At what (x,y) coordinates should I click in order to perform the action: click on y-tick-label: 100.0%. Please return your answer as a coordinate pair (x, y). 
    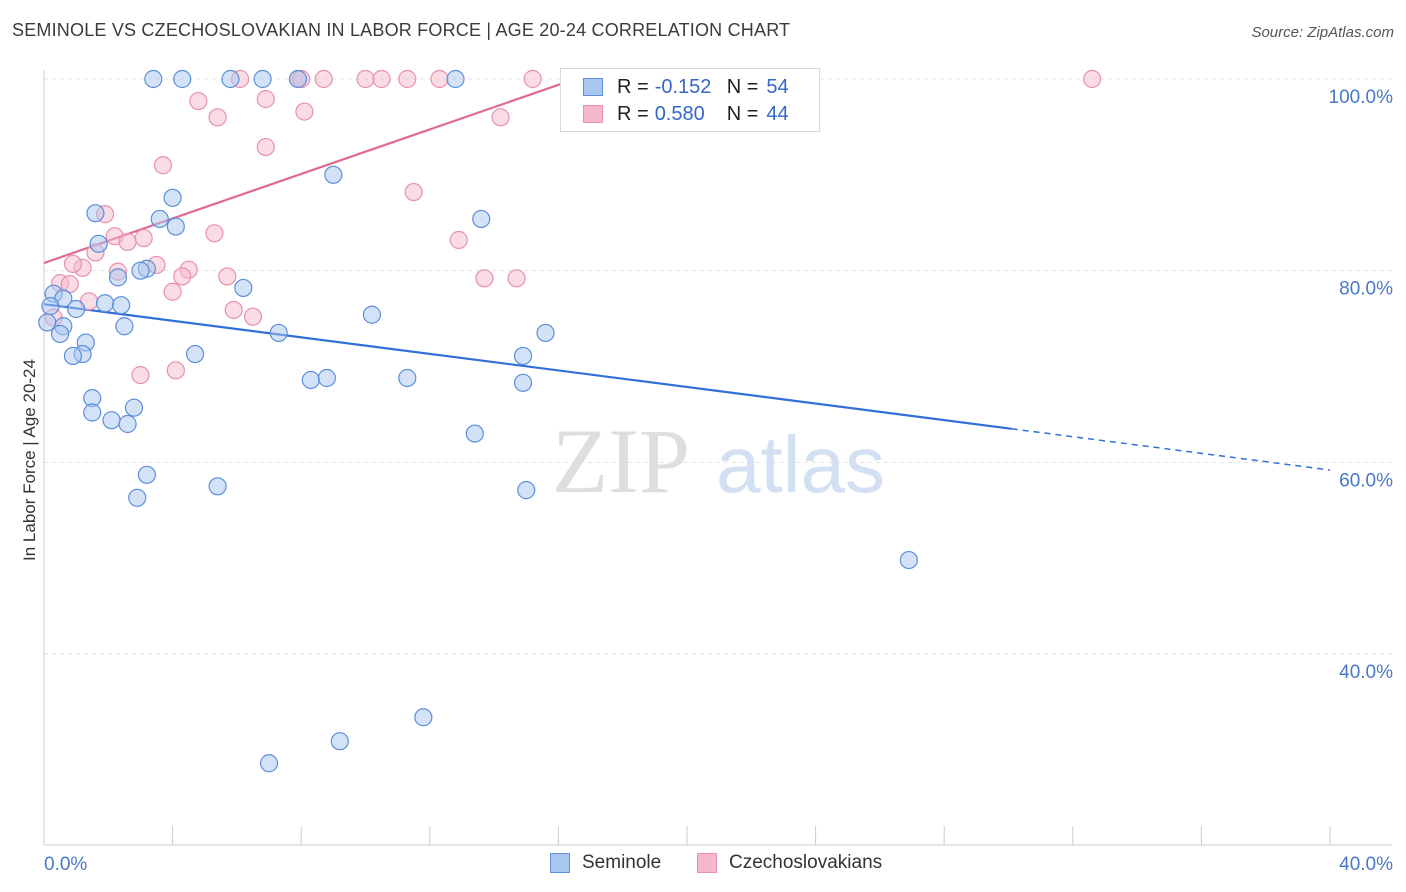
    Looking at the image, I should click on (1361, 97).